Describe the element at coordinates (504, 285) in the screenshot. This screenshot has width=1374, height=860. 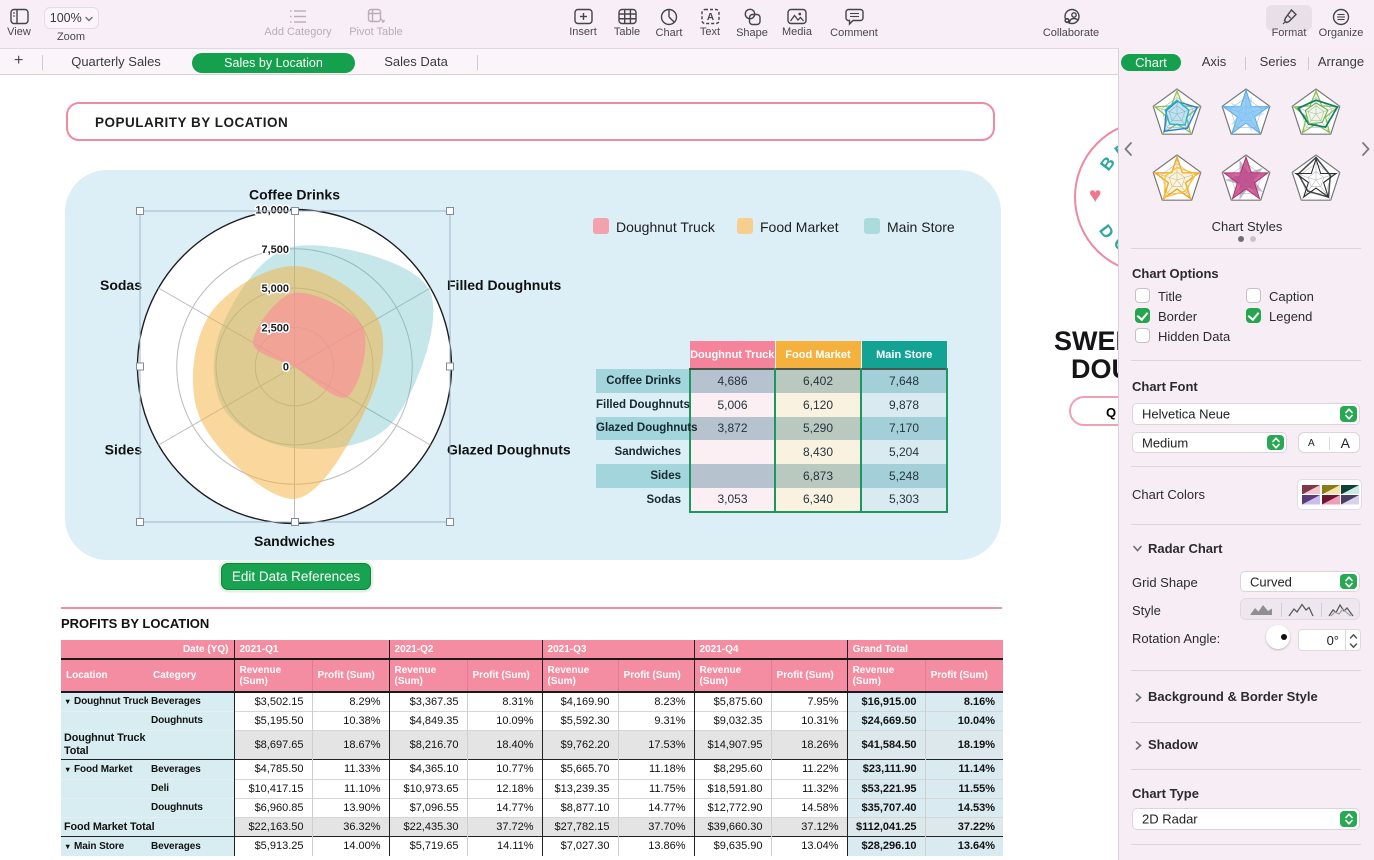
I see `svg-text: Filled Doughnuts` at that location.